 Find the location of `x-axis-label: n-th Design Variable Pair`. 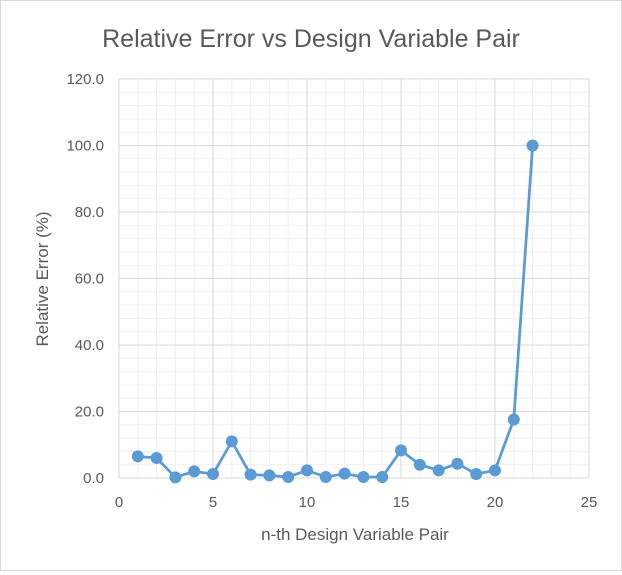

x-axis-label: n-th Design Variable Pair is located at coordinates (355, 534).